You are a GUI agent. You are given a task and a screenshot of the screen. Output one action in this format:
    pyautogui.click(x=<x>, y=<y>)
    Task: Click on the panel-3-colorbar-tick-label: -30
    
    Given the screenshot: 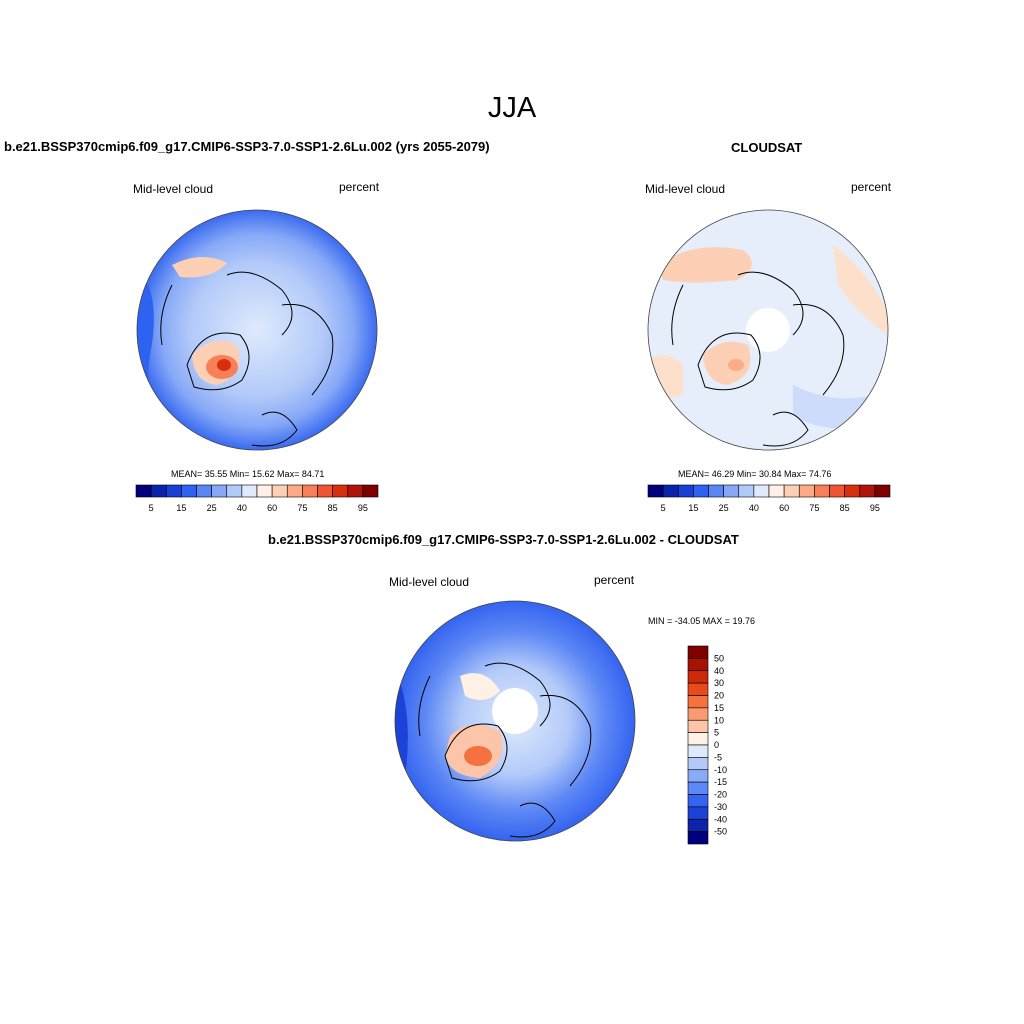 What is the action you would take?
    pyautogui.click(x=720, y=807)
    